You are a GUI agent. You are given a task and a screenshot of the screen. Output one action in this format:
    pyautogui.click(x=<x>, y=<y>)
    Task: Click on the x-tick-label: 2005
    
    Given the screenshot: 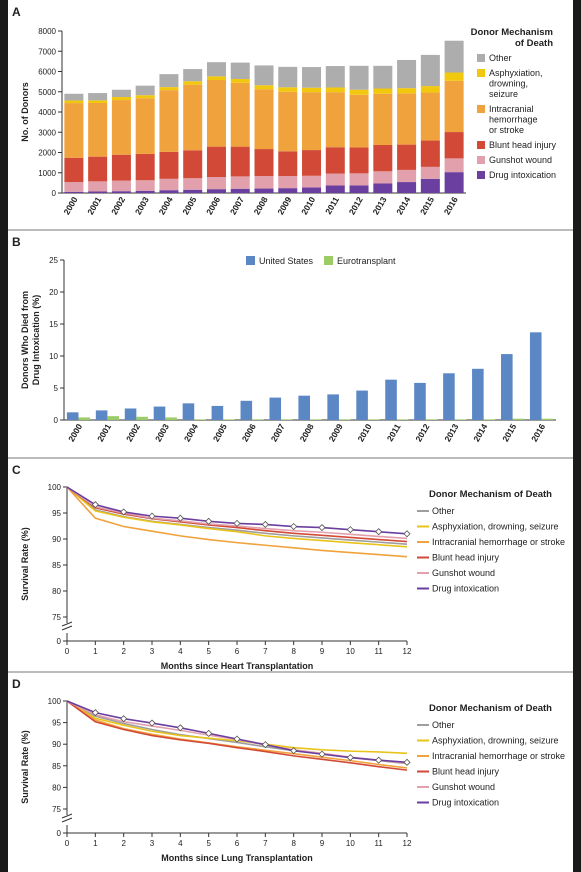 What is the action you would take?
    pyautogui.click(x=189, y=206)
    